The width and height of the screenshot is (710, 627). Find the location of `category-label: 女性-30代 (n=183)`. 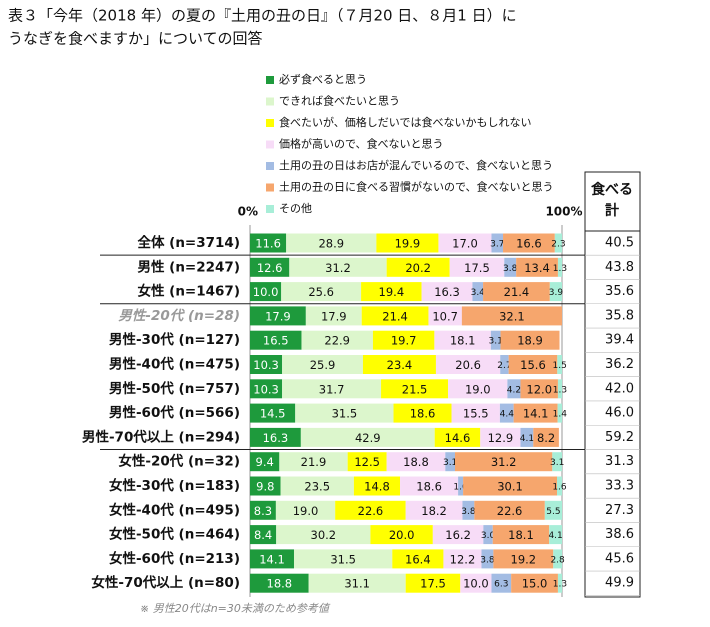

category-label: 女性-30代 (n=183) is located at coordinates (174, 485).